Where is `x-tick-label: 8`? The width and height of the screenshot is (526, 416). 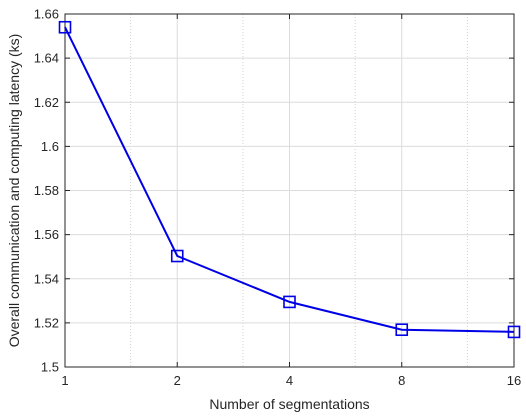 x-tick-label: 8 is located at coordinates (401, 380).